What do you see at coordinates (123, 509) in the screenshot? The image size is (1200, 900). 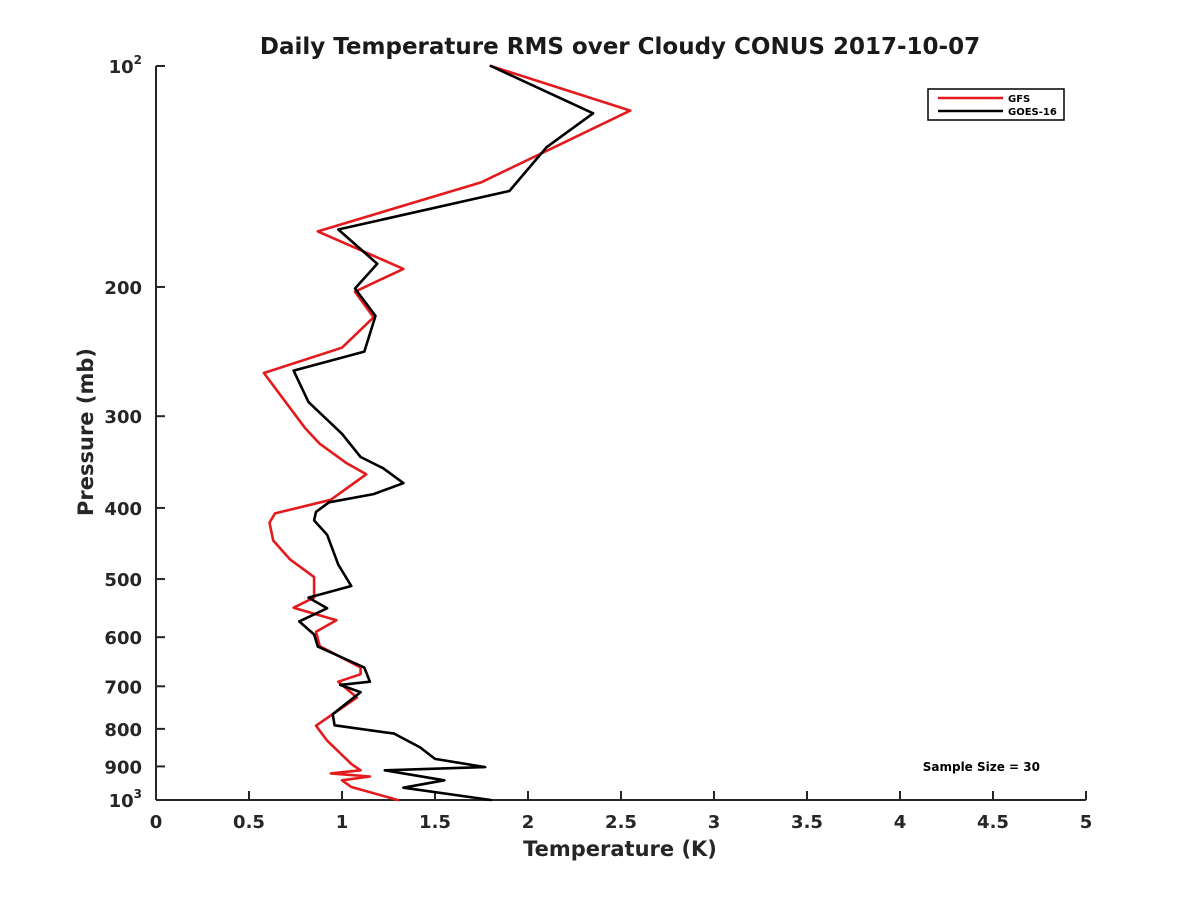 I see `y-tick-label: 400` at bounding box center [123, 509].